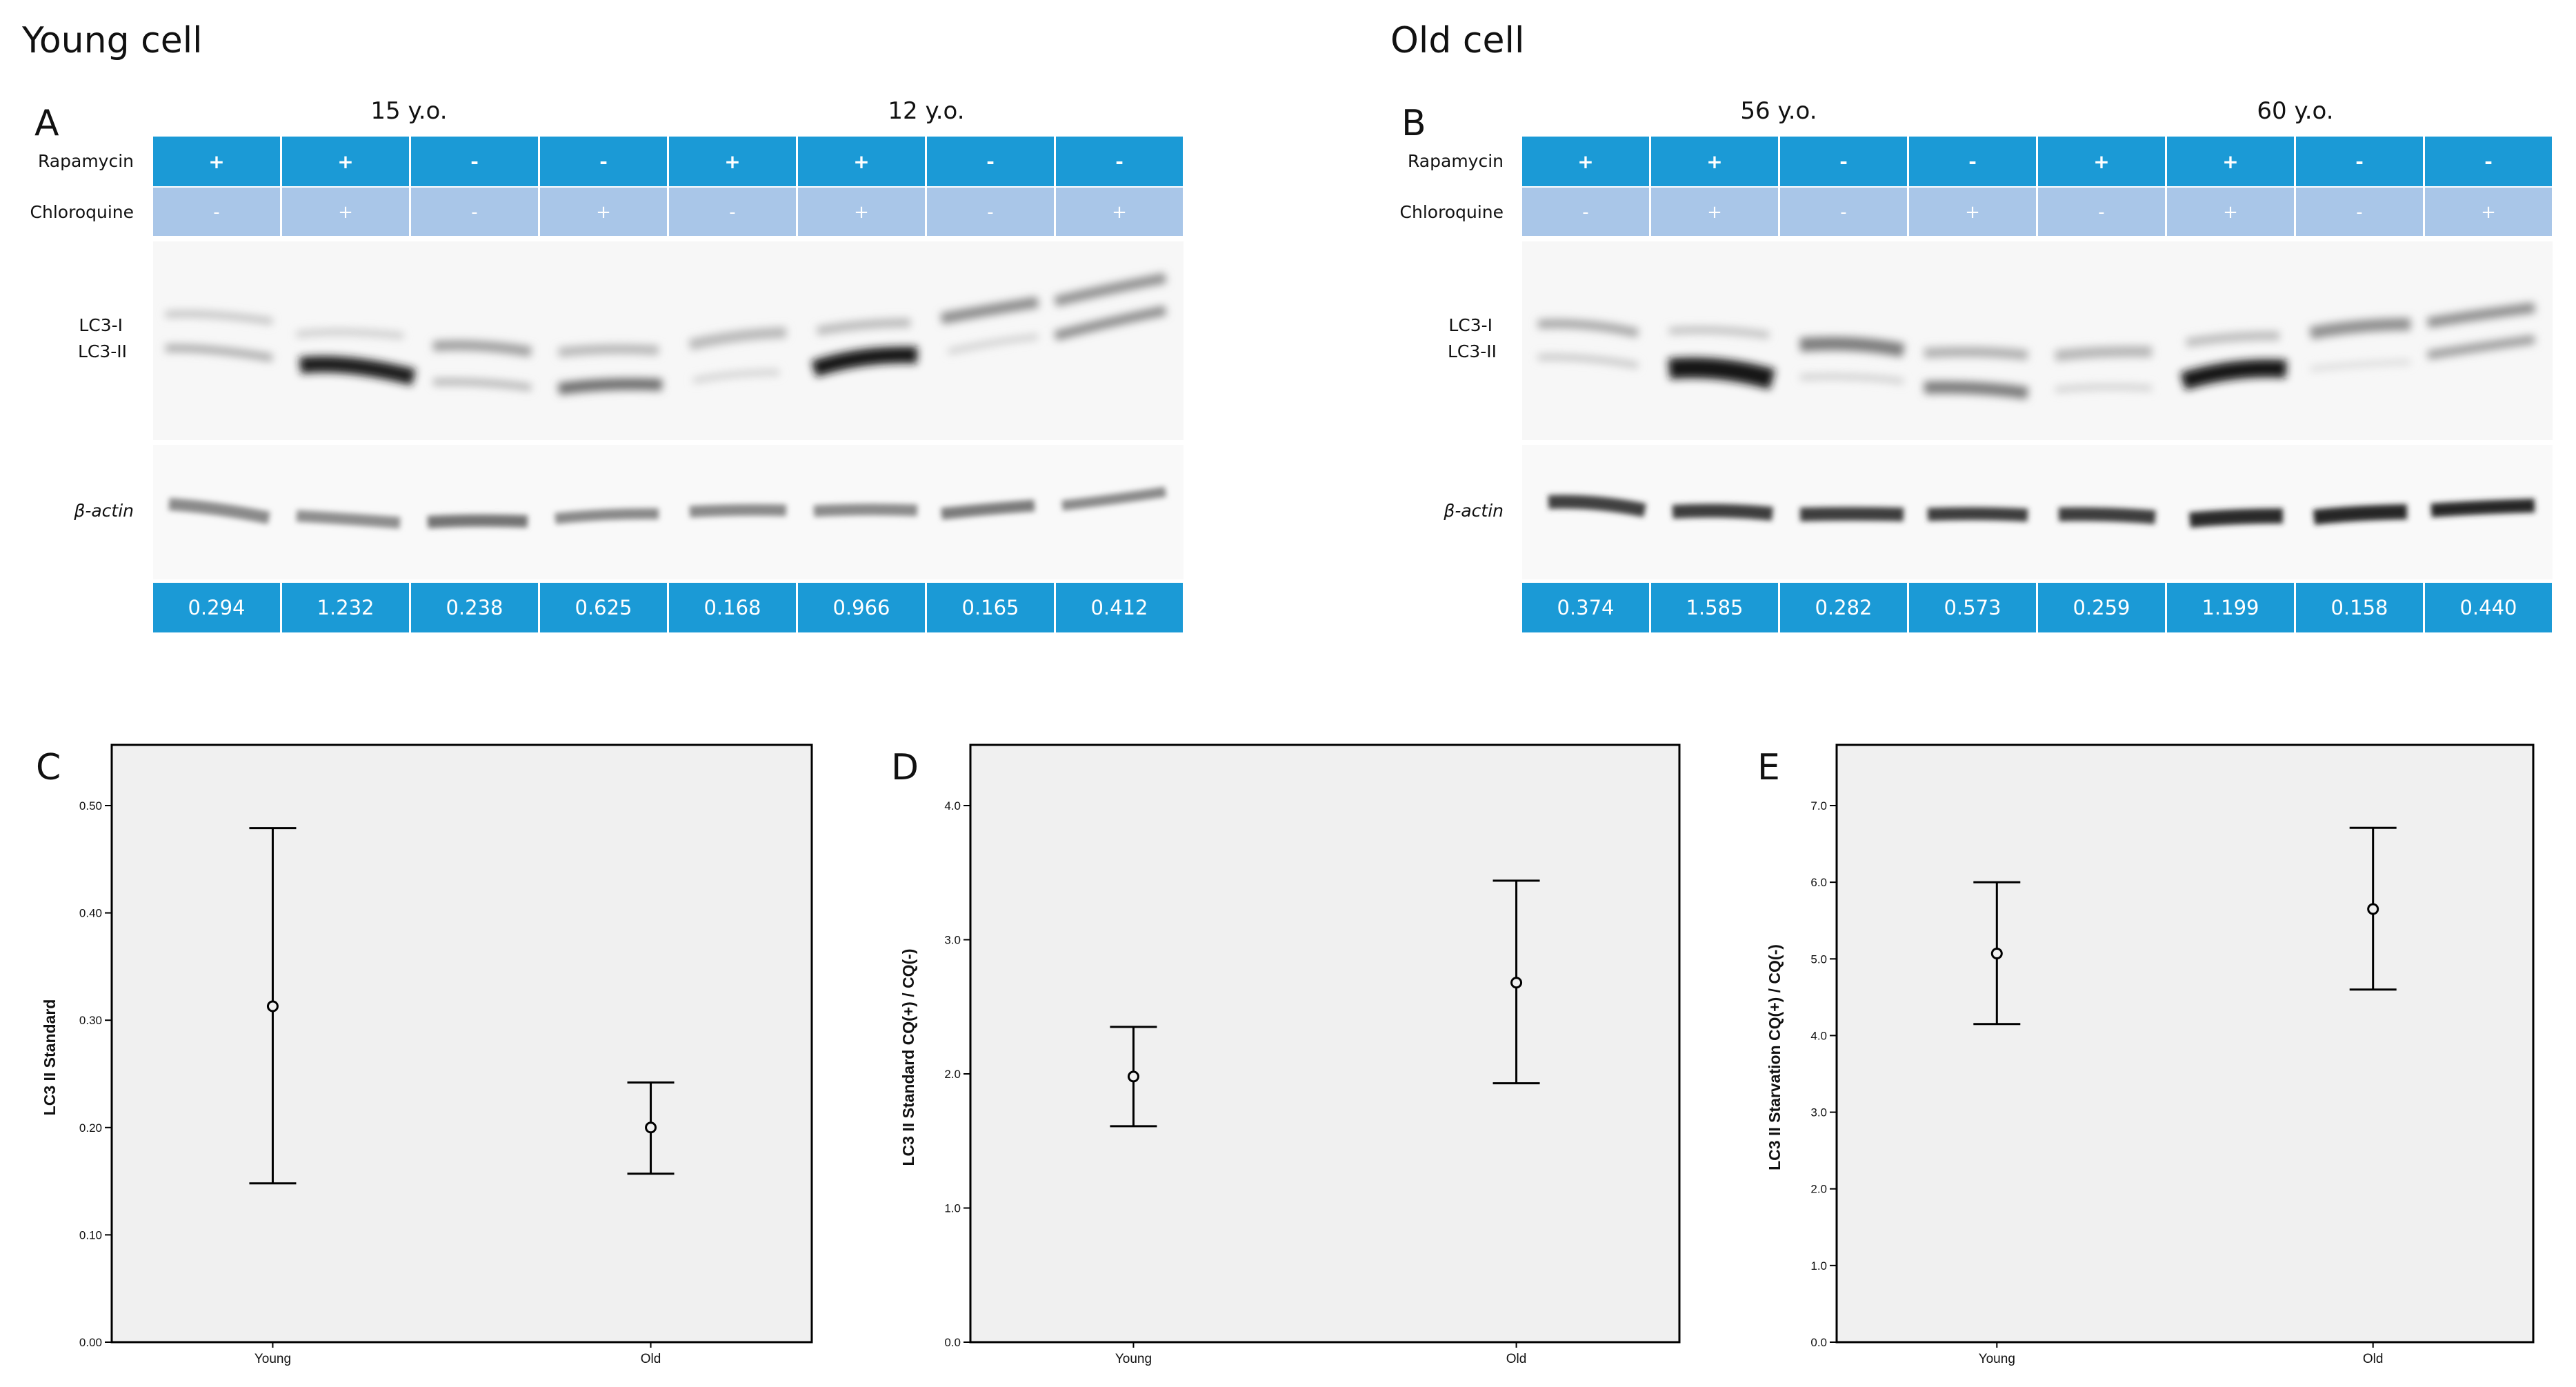 The width and height of the screenshot is (2576, 1387). I want to click on panel-letter: E, so click(1768, 767).